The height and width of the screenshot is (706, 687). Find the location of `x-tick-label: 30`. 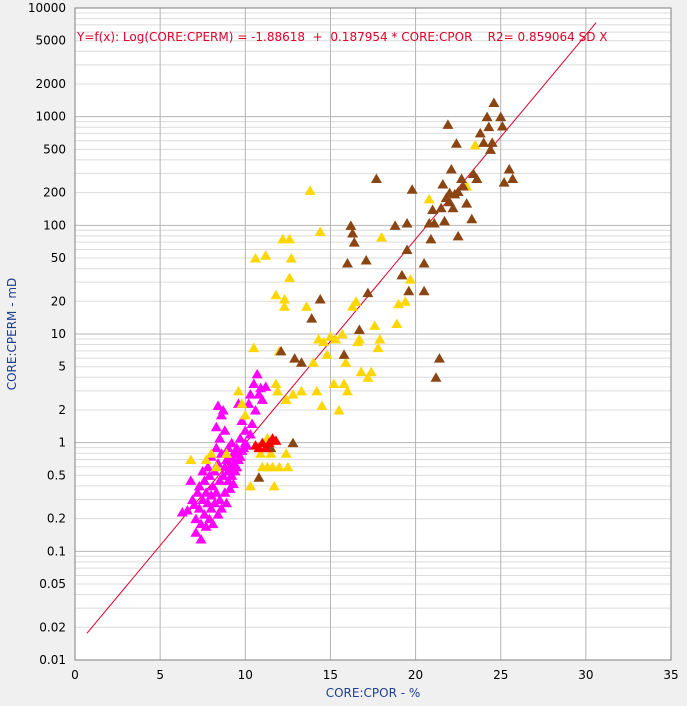

x-tick-label: 30 is located at coordinates (585, 675).